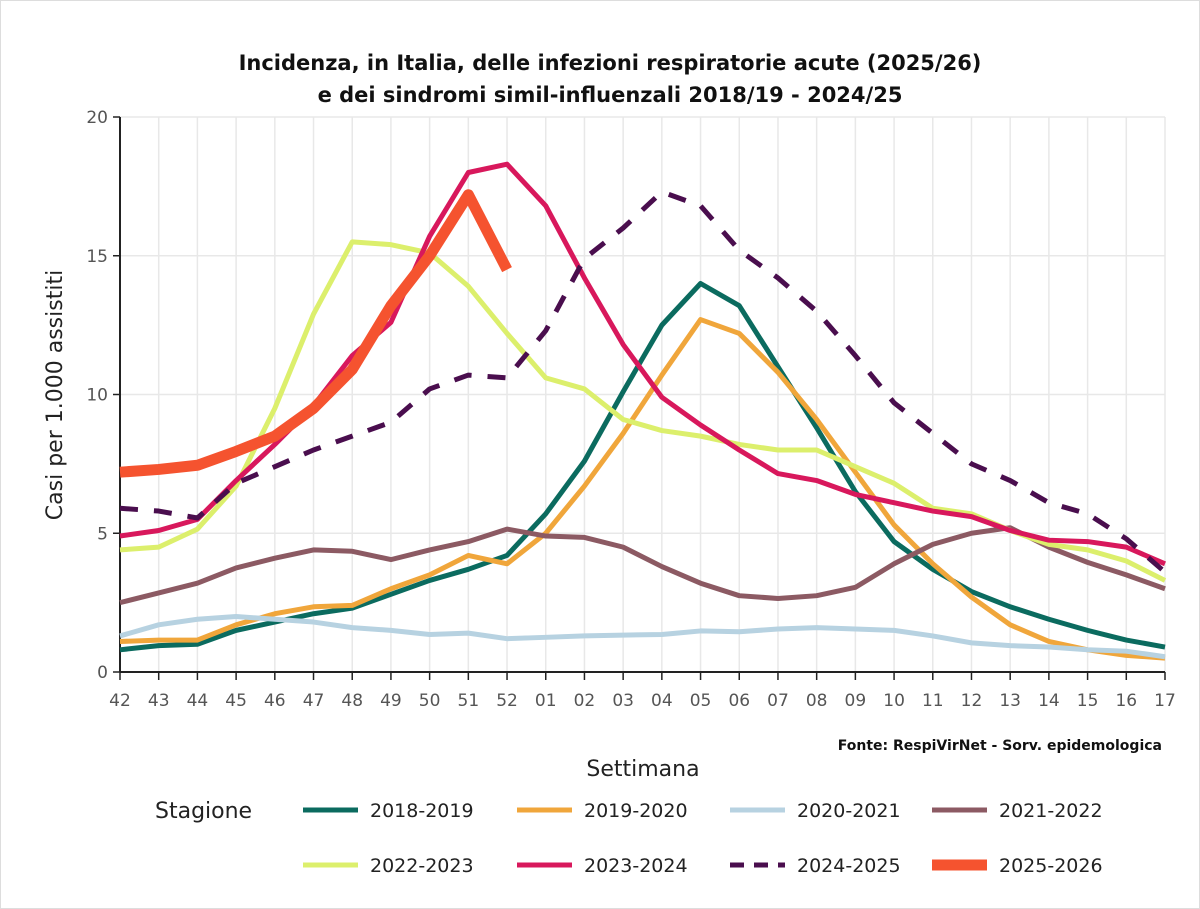 The width and height of the screenshot is (1200, 909). Describe the element at coordinates (198, 701) in the screenshot. I see `x-tick-label: 44` at that location.